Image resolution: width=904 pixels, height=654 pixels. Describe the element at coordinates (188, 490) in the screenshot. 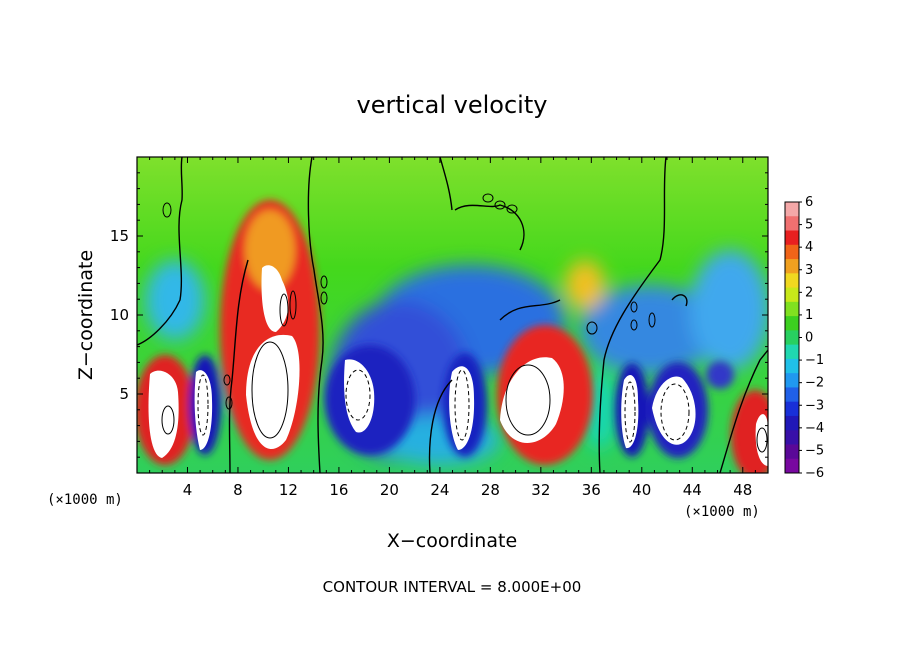

I see `x-tick-label: 4` at that location.